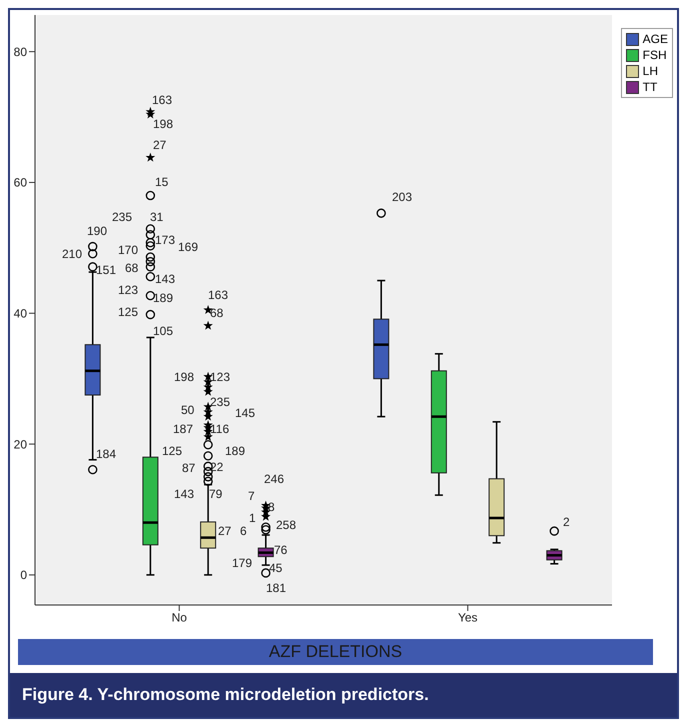 The image size is (683, 721). I want to click on annotation: 145, so click(245, 413).